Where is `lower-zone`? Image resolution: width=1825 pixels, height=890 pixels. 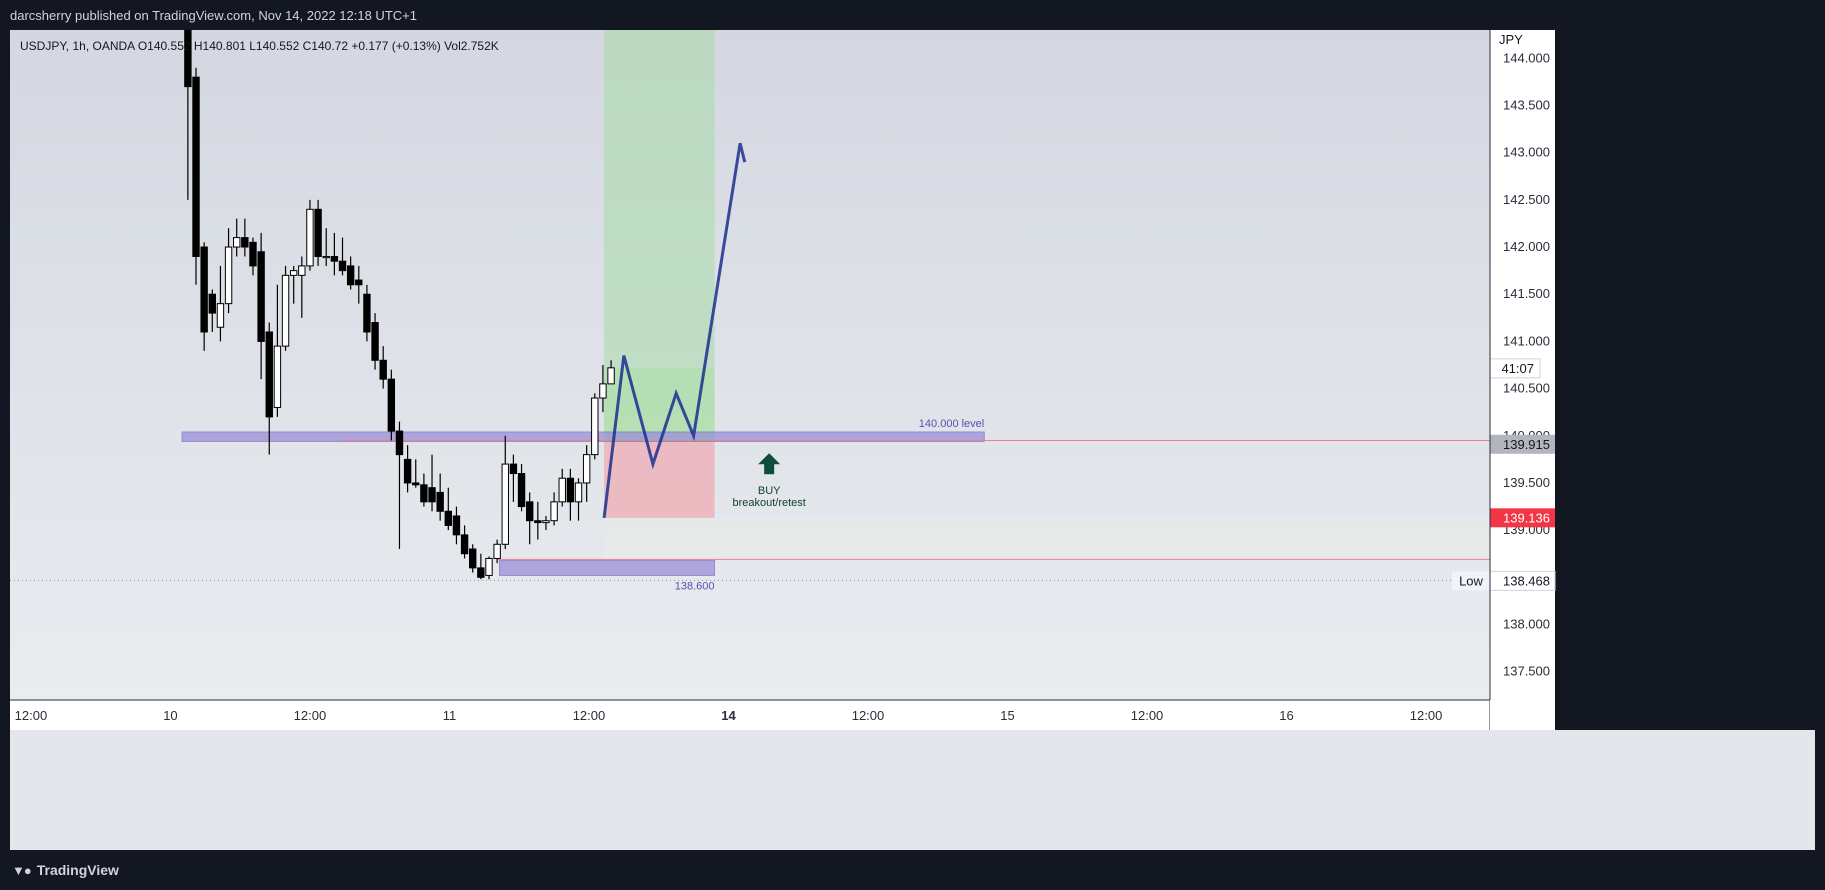
lower-zone is located at coordinates (607, 567).